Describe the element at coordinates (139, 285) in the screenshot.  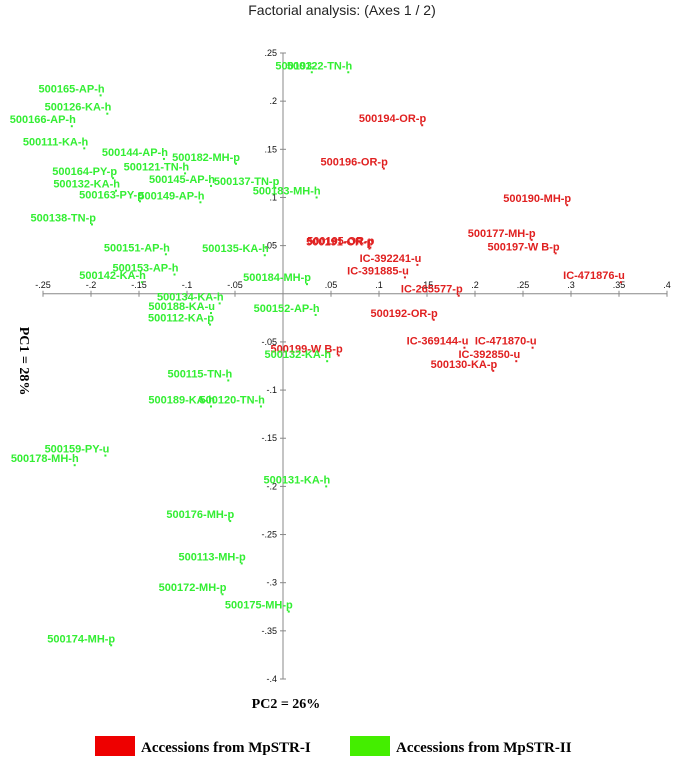
I see `x-tick-label: -.15` at that location.